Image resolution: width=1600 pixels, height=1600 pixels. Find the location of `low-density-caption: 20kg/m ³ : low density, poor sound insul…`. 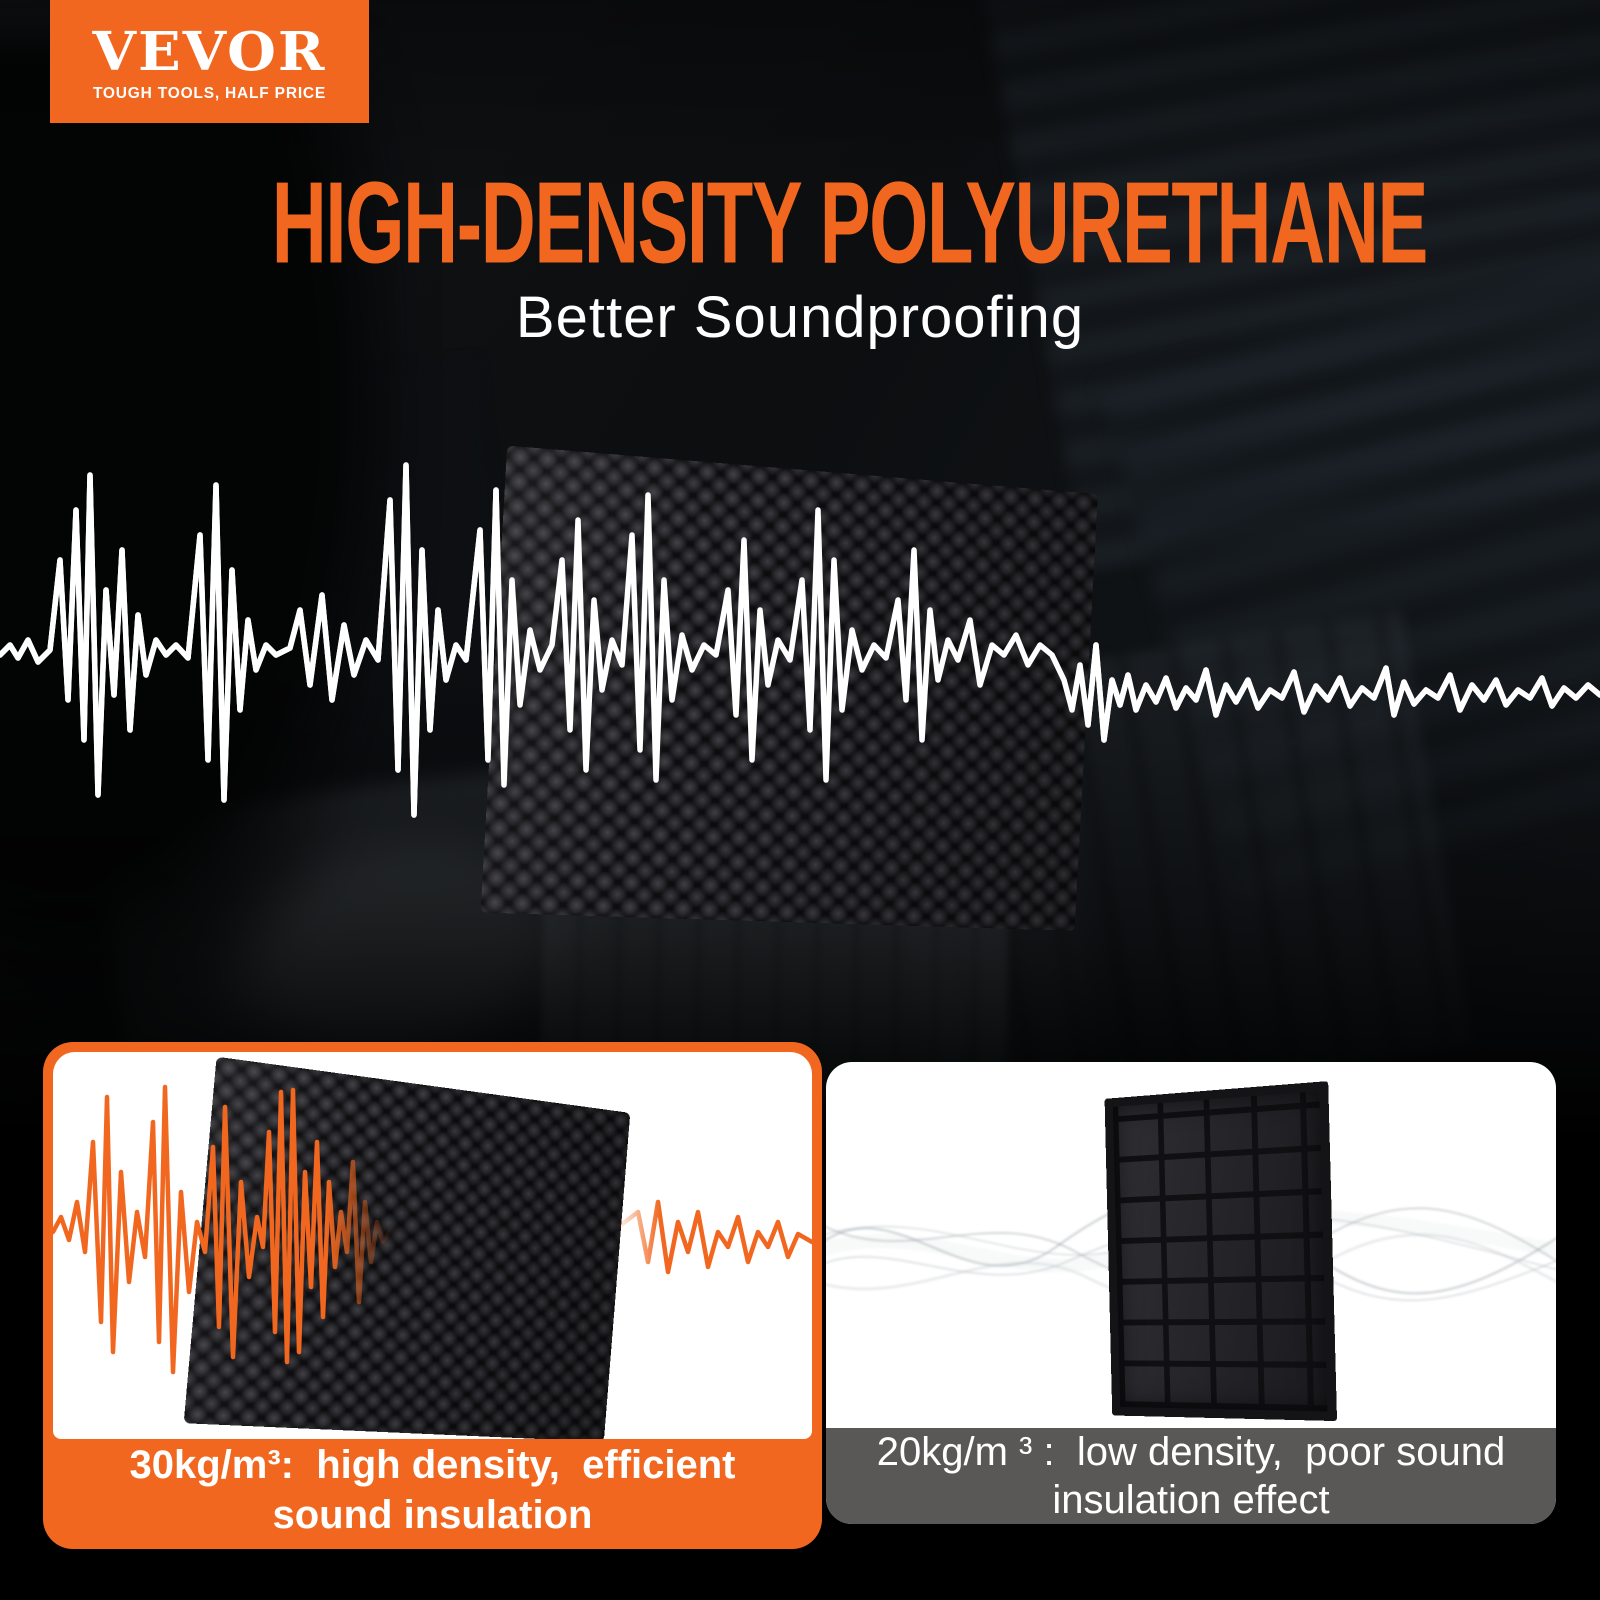

low-density-caption: 20kg/m ³ : low density, poor sound insul… is located at coordinates (1191, 1476).